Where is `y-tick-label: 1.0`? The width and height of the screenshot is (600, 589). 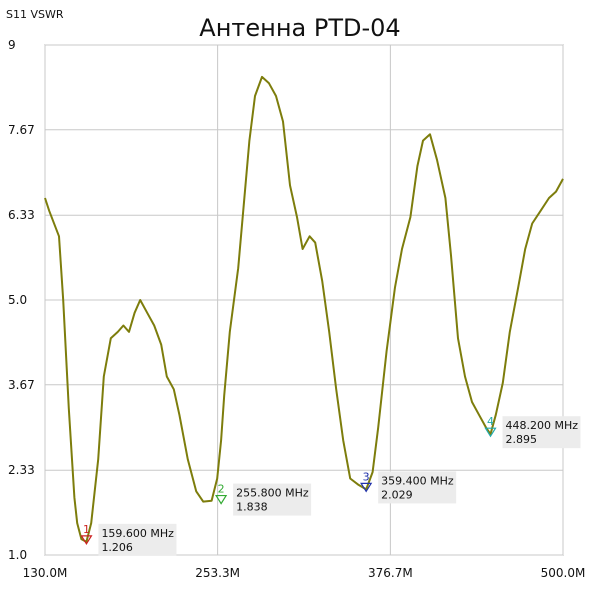
y-tick-label: 1.0 is located at coordinates (17, 555).